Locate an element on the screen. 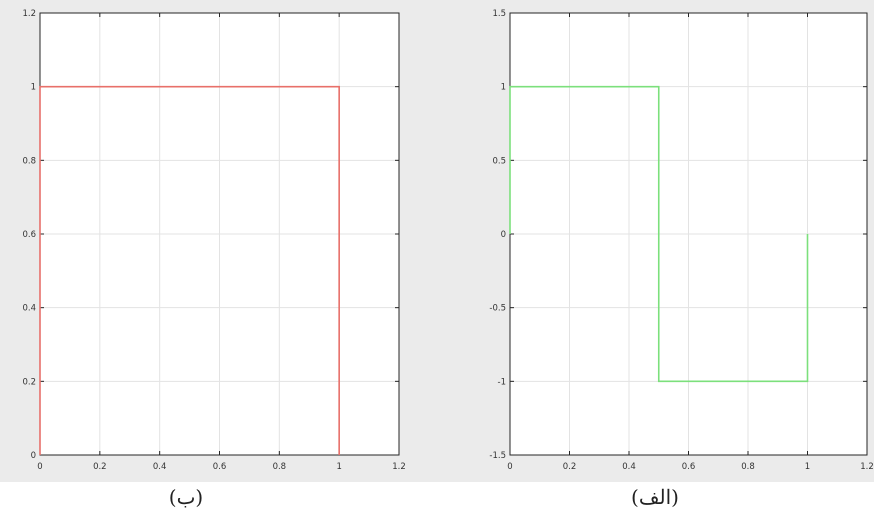 This screenshot has width=874, height=530. ytick-label-alef-5: 1 is located at coordinates (503, 88).